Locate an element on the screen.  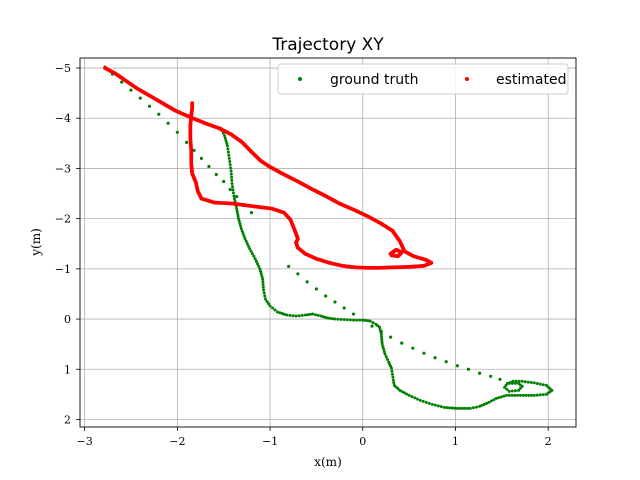
x-tick-label: −1 is located at coordinates (270, 441).